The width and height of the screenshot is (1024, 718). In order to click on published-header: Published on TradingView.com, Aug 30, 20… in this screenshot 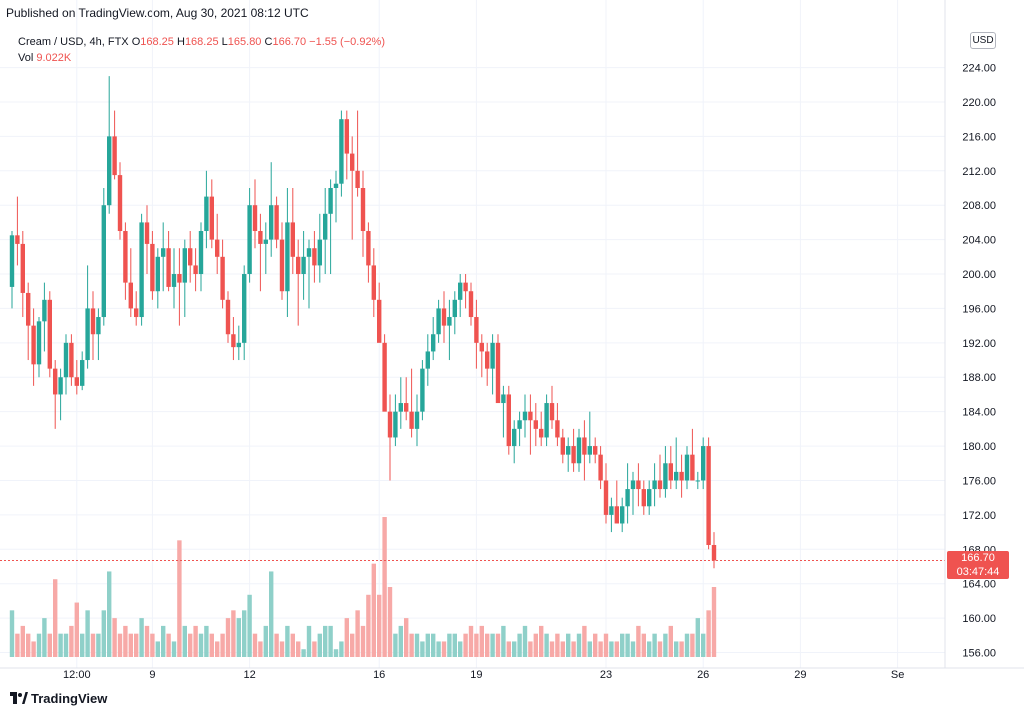, I will do `click(157, 13)`.